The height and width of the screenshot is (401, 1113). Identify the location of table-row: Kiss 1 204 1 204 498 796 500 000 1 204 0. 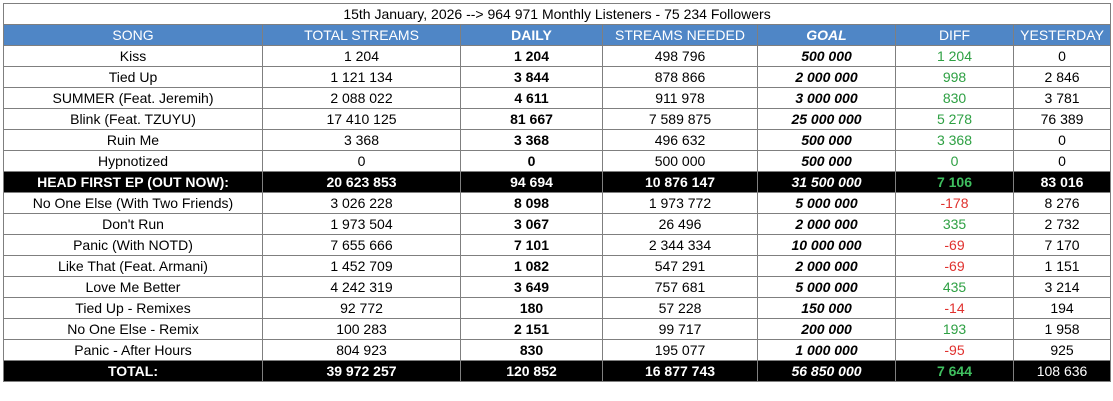
(557, 56).